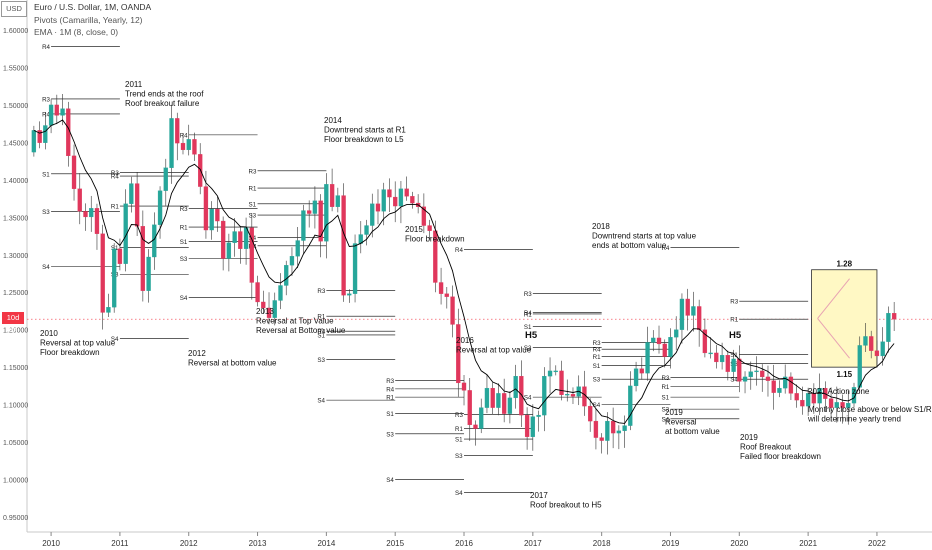 Image resolution: width=932 pixels, height=550 pixels. I want to click on currency-scale-badge: USD, so click(14, 9).